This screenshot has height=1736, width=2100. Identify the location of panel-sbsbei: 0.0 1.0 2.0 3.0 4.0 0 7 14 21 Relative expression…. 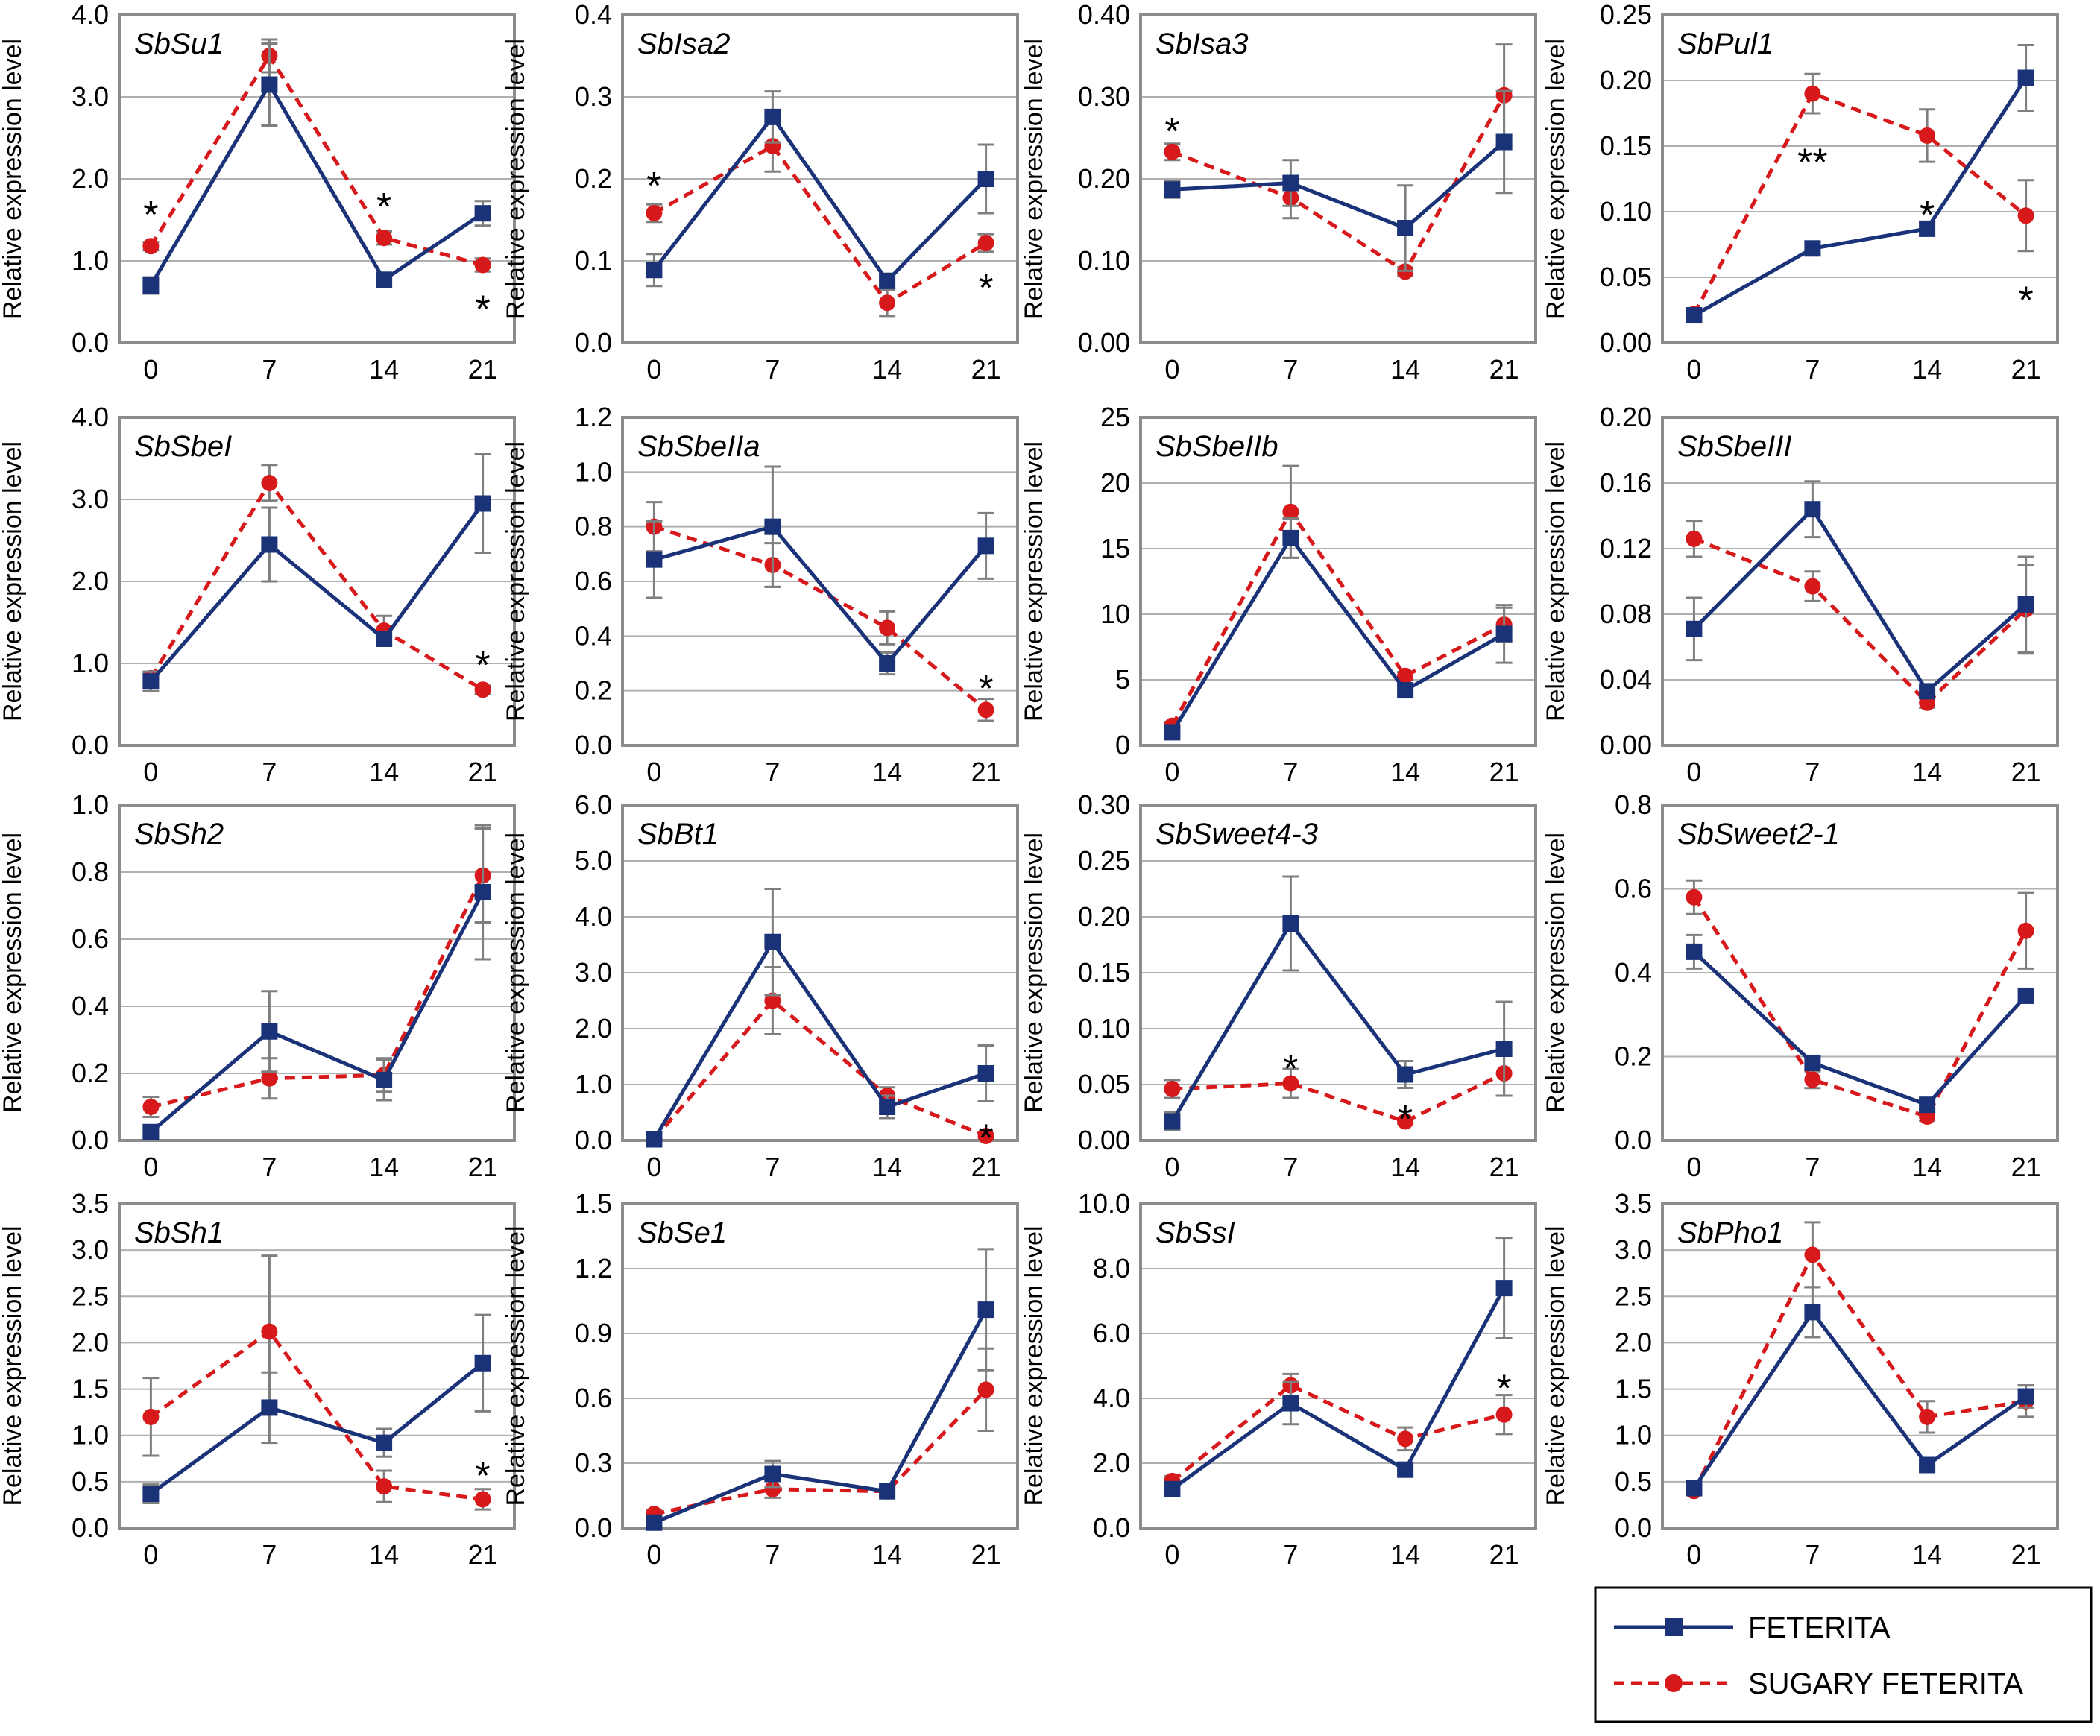
(258, 594).